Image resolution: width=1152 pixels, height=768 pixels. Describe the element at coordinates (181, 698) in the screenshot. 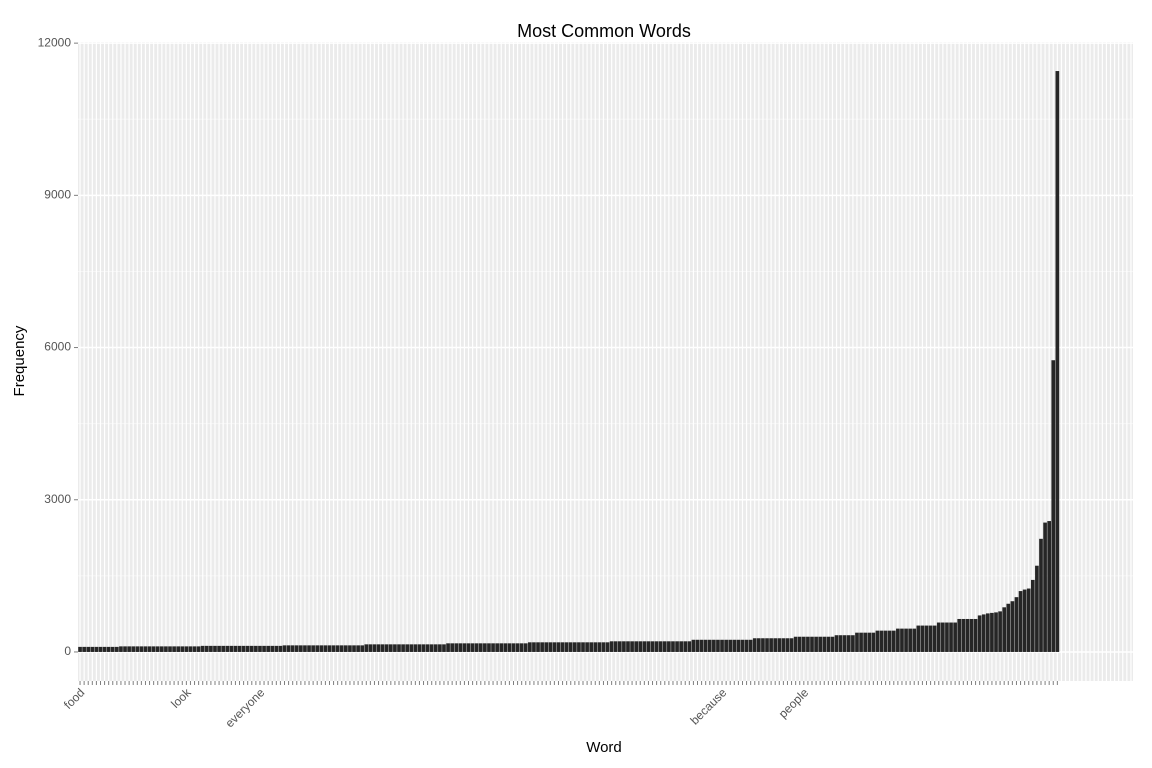

I see `x-tick-label: look` at that location.